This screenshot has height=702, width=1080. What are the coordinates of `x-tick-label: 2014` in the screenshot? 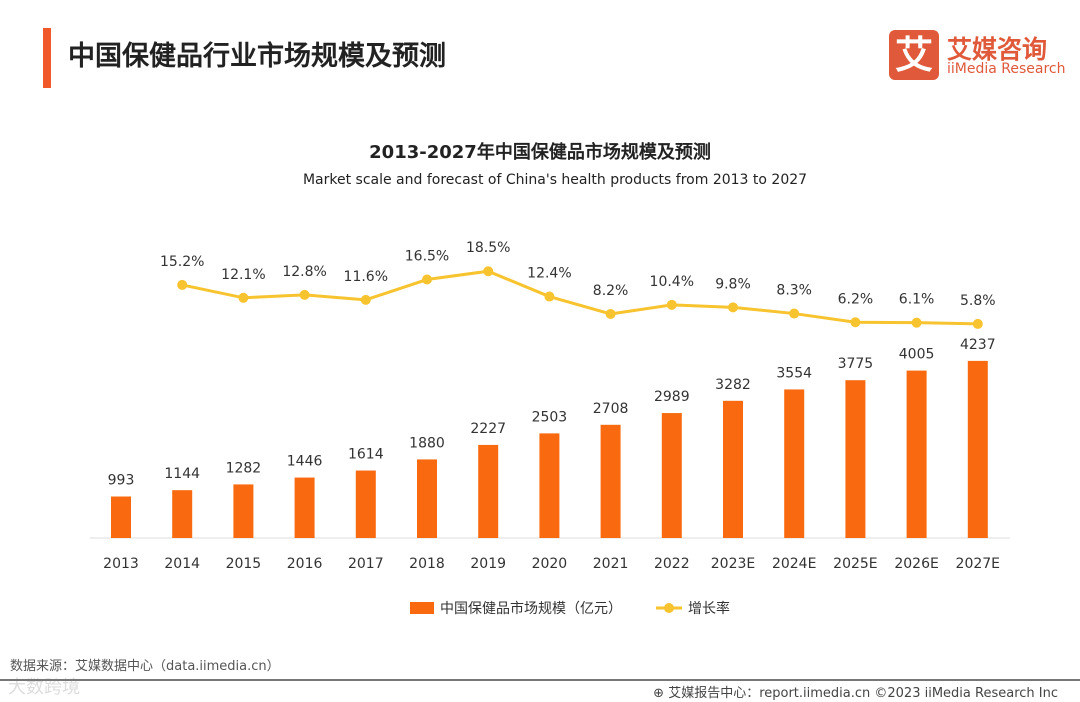 It's located at (182, 564).